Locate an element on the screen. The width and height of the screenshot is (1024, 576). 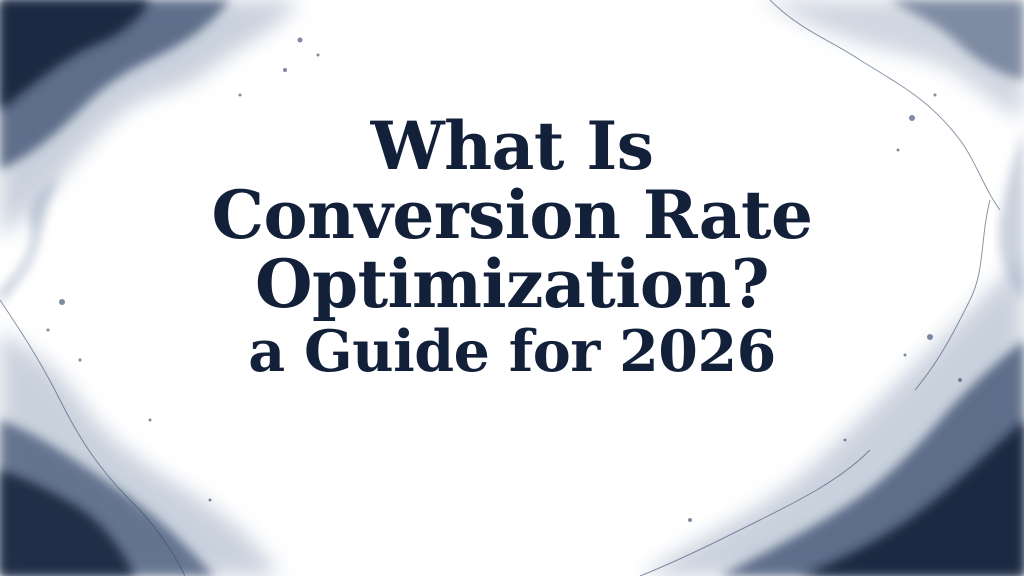
title-line-4: a Guide for 2026 is located at coordinates (512, 351).